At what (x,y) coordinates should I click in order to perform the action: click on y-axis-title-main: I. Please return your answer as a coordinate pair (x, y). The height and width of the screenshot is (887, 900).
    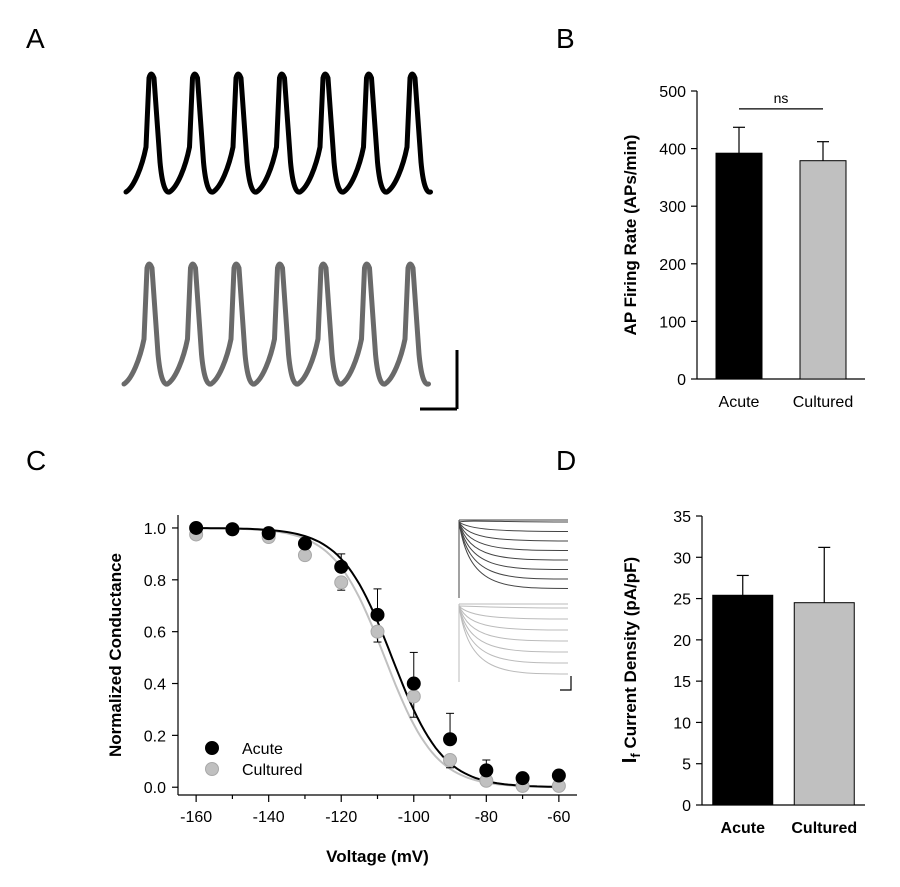
    Looking at the image, I should click on (630, 761).